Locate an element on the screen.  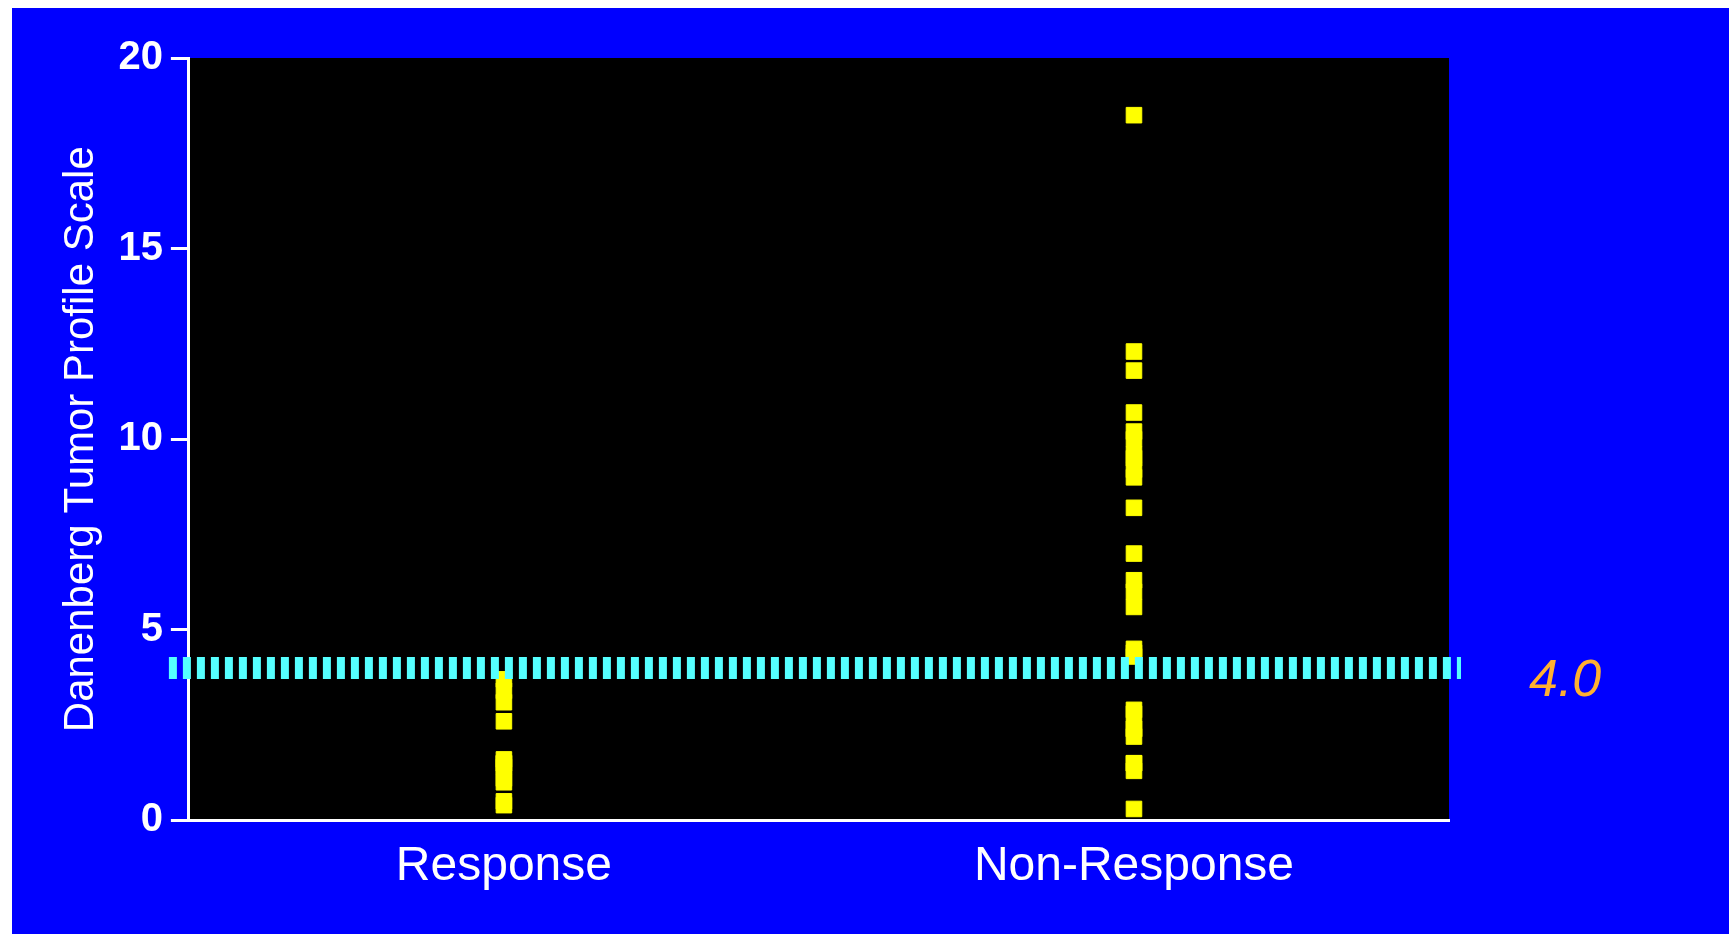
y-tick-label: 20 is located at coordinates (140, 55).